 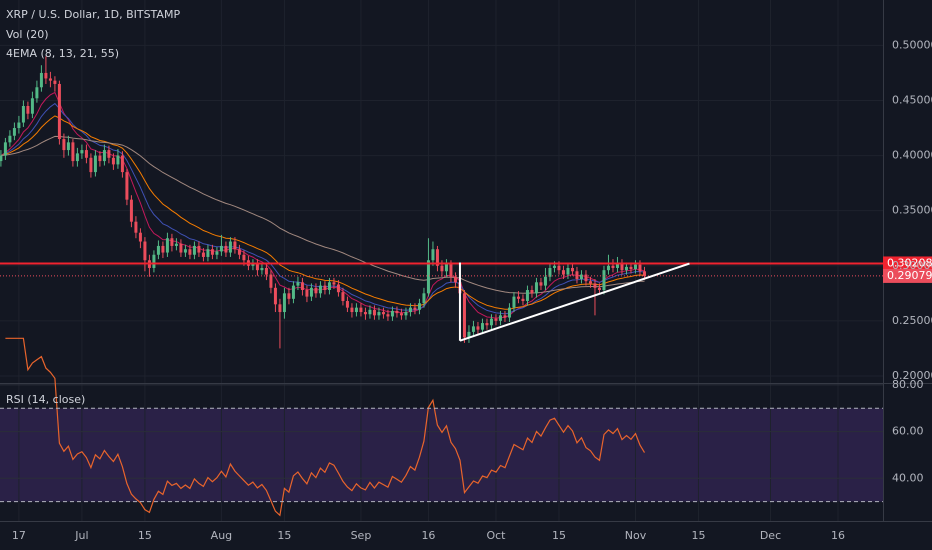 What do you see at coordinates (908, 384) in the screenshot?
I see `rsi-tick-label: 80.00` at bounding box center [908, 384].